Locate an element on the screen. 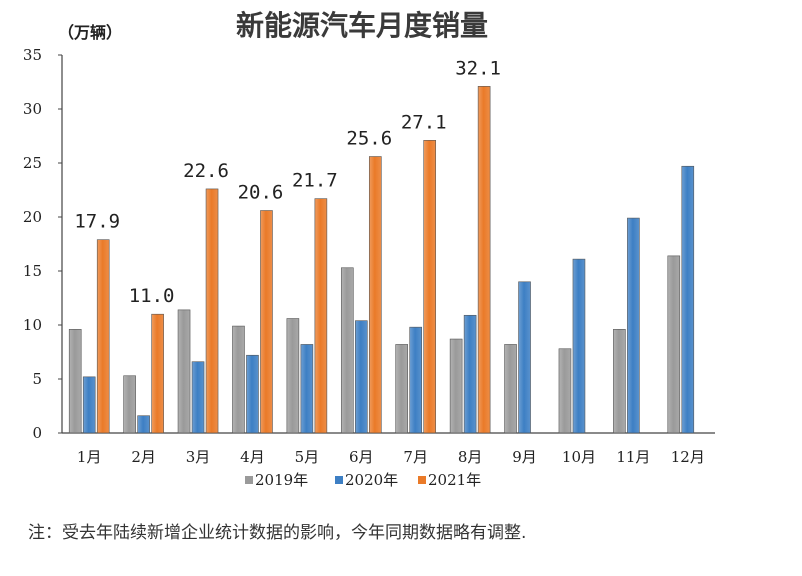  data-label: 11.0 is located at coordinates (152, 296).